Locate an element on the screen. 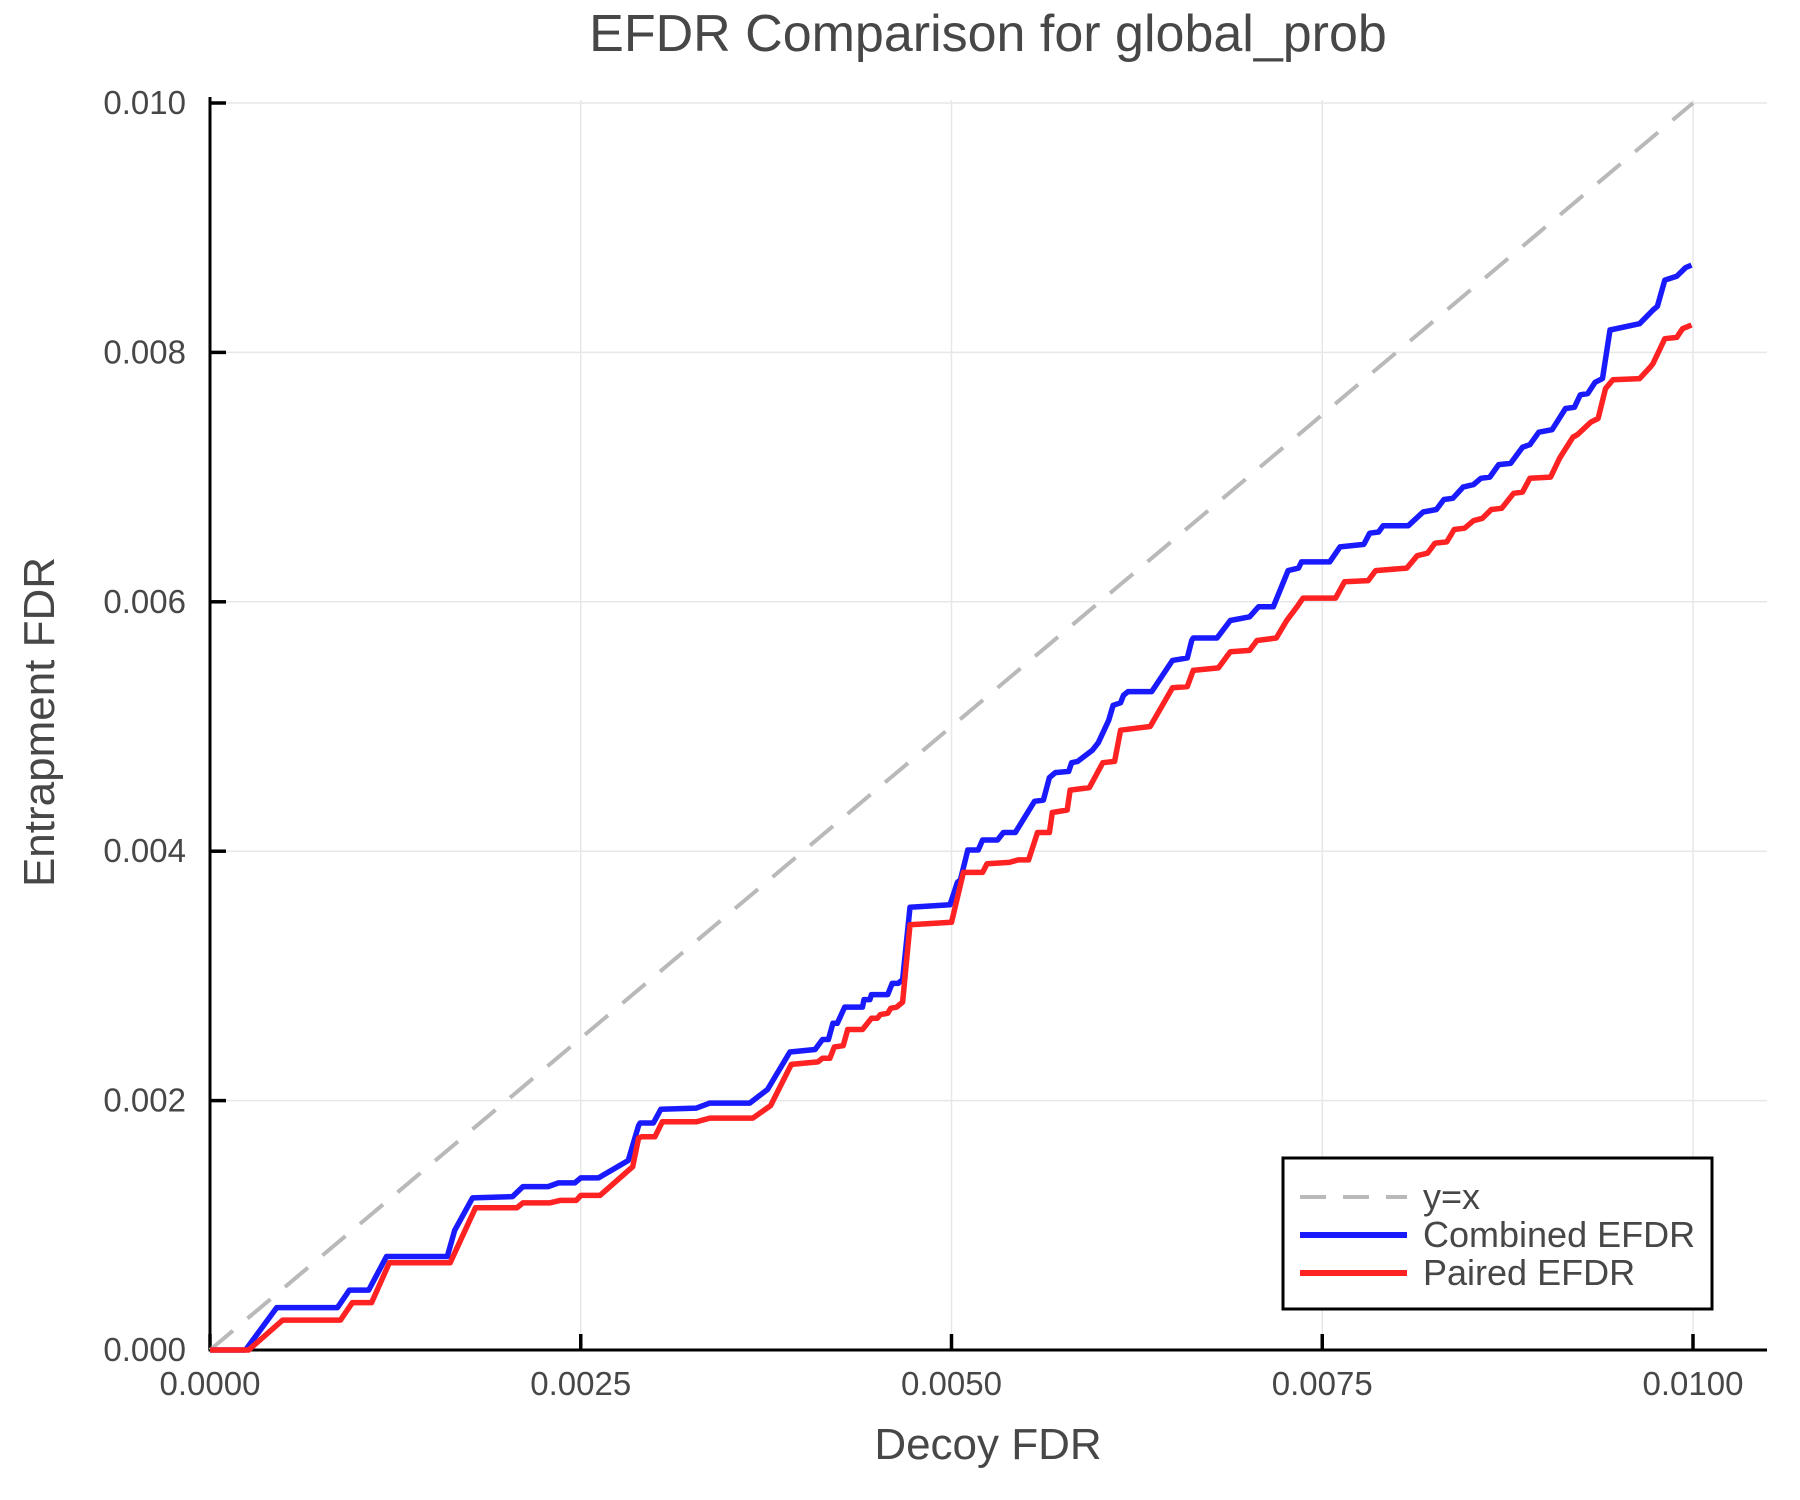 The width and height of the screenshot is (1800, 1500). x-tick-label: 0.0000 is located at coordinates (210, 1383).